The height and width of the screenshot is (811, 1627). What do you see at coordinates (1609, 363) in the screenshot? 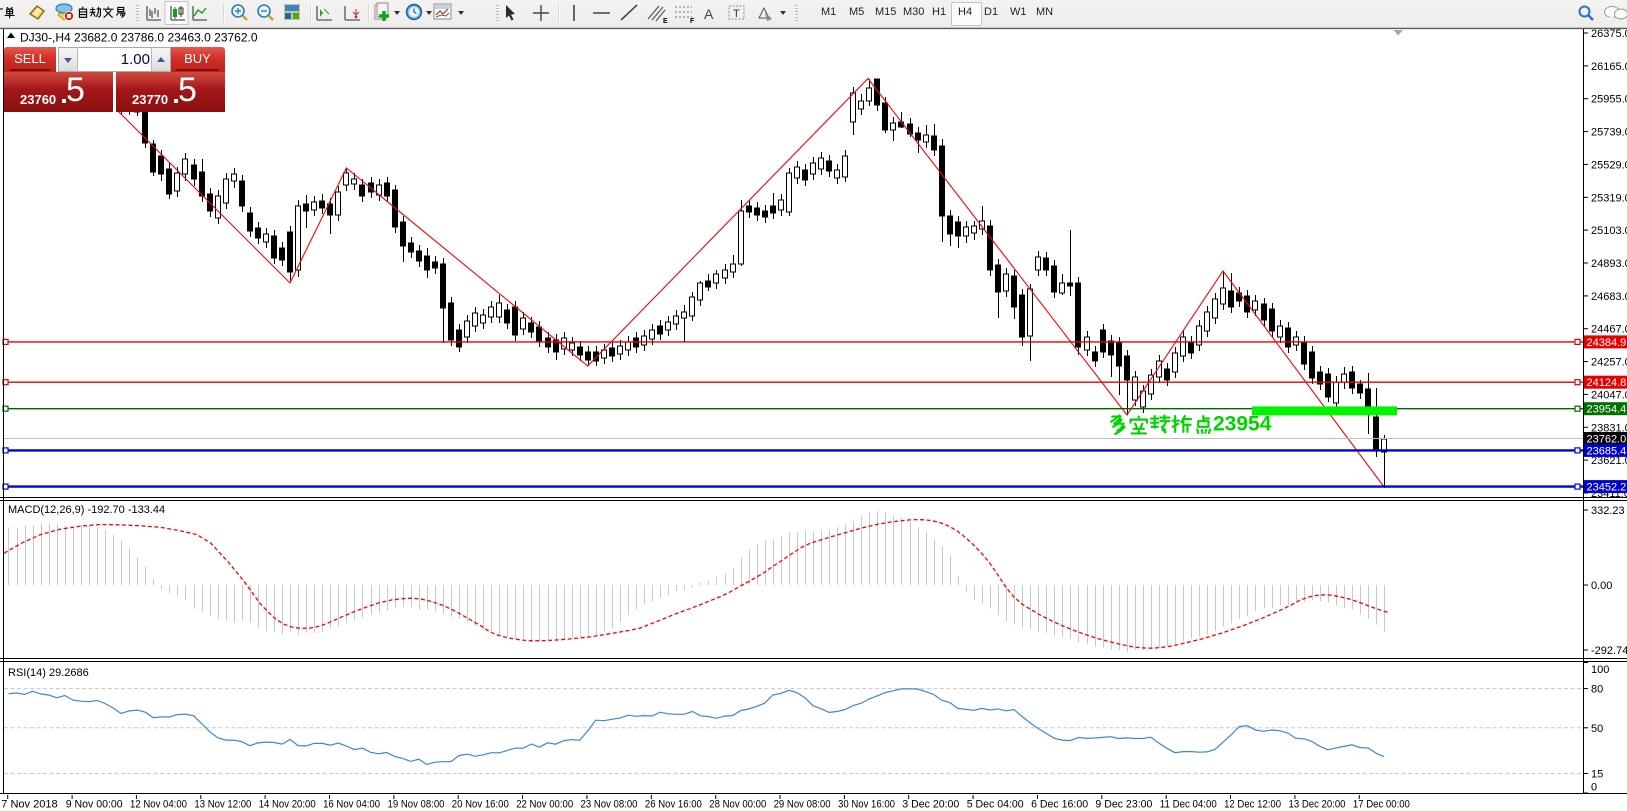
I see `svg-text: 24257.0` at bounding box center [1609, 363].